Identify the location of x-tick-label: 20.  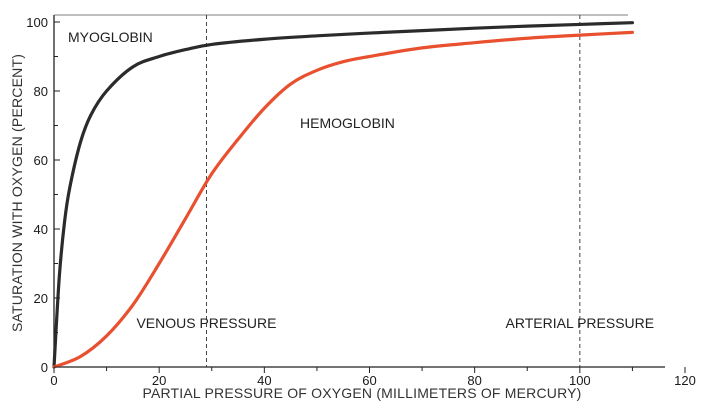
(159, 380).